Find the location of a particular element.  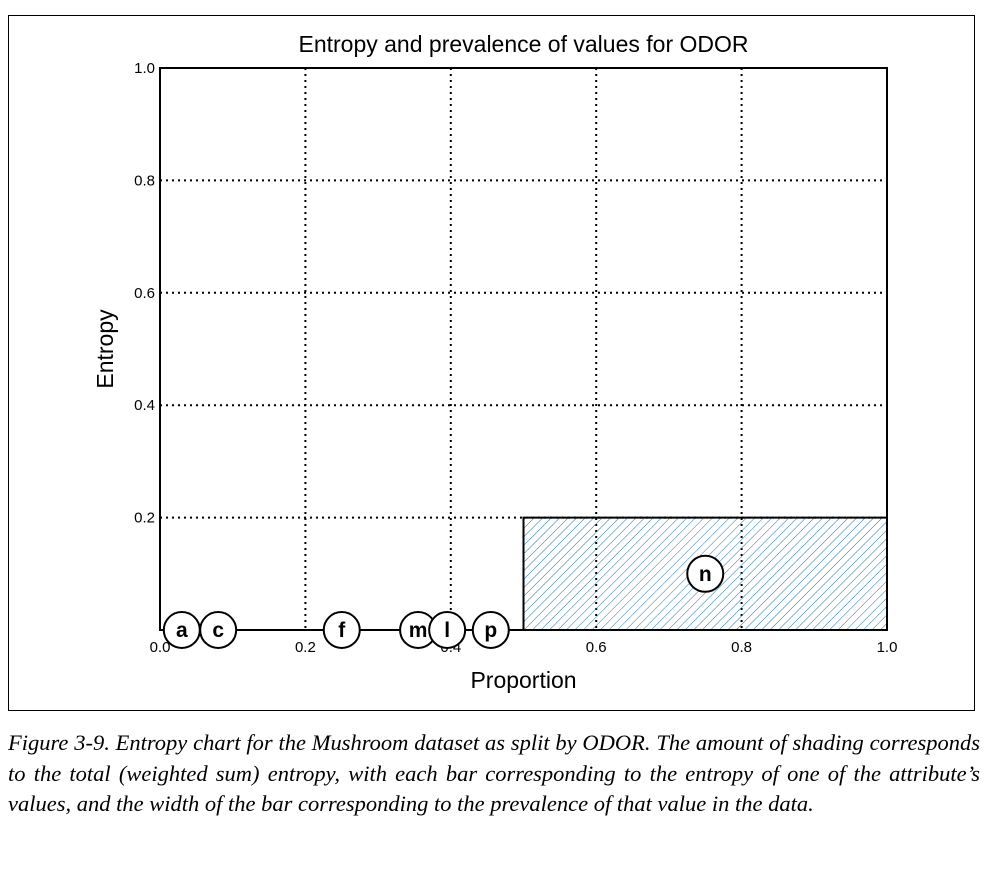

point-marker-c is located at coordinates (218, 630).